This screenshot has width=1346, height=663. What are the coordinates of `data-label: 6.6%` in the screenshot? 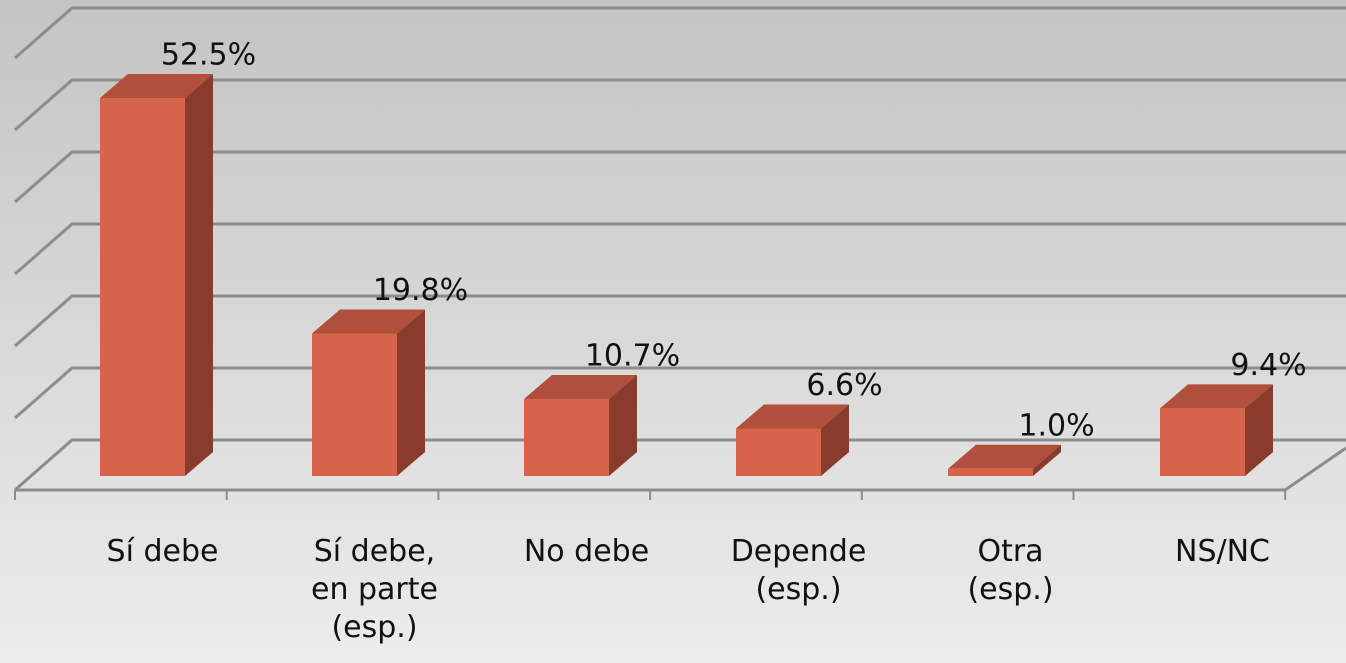 It's located at (844, 385).